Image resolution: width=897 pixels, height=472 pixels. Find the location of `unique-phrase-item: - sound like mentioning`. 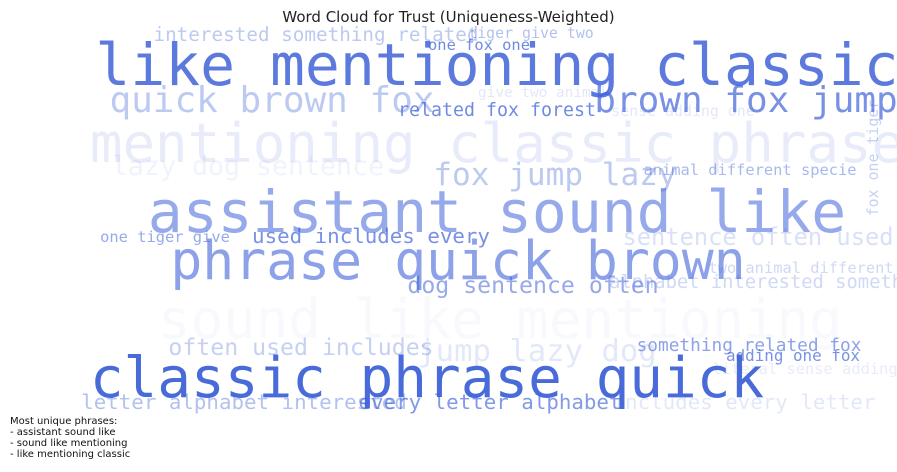

unique-phrase-item: - sound like mentioning is located at coordinates (69, 443).